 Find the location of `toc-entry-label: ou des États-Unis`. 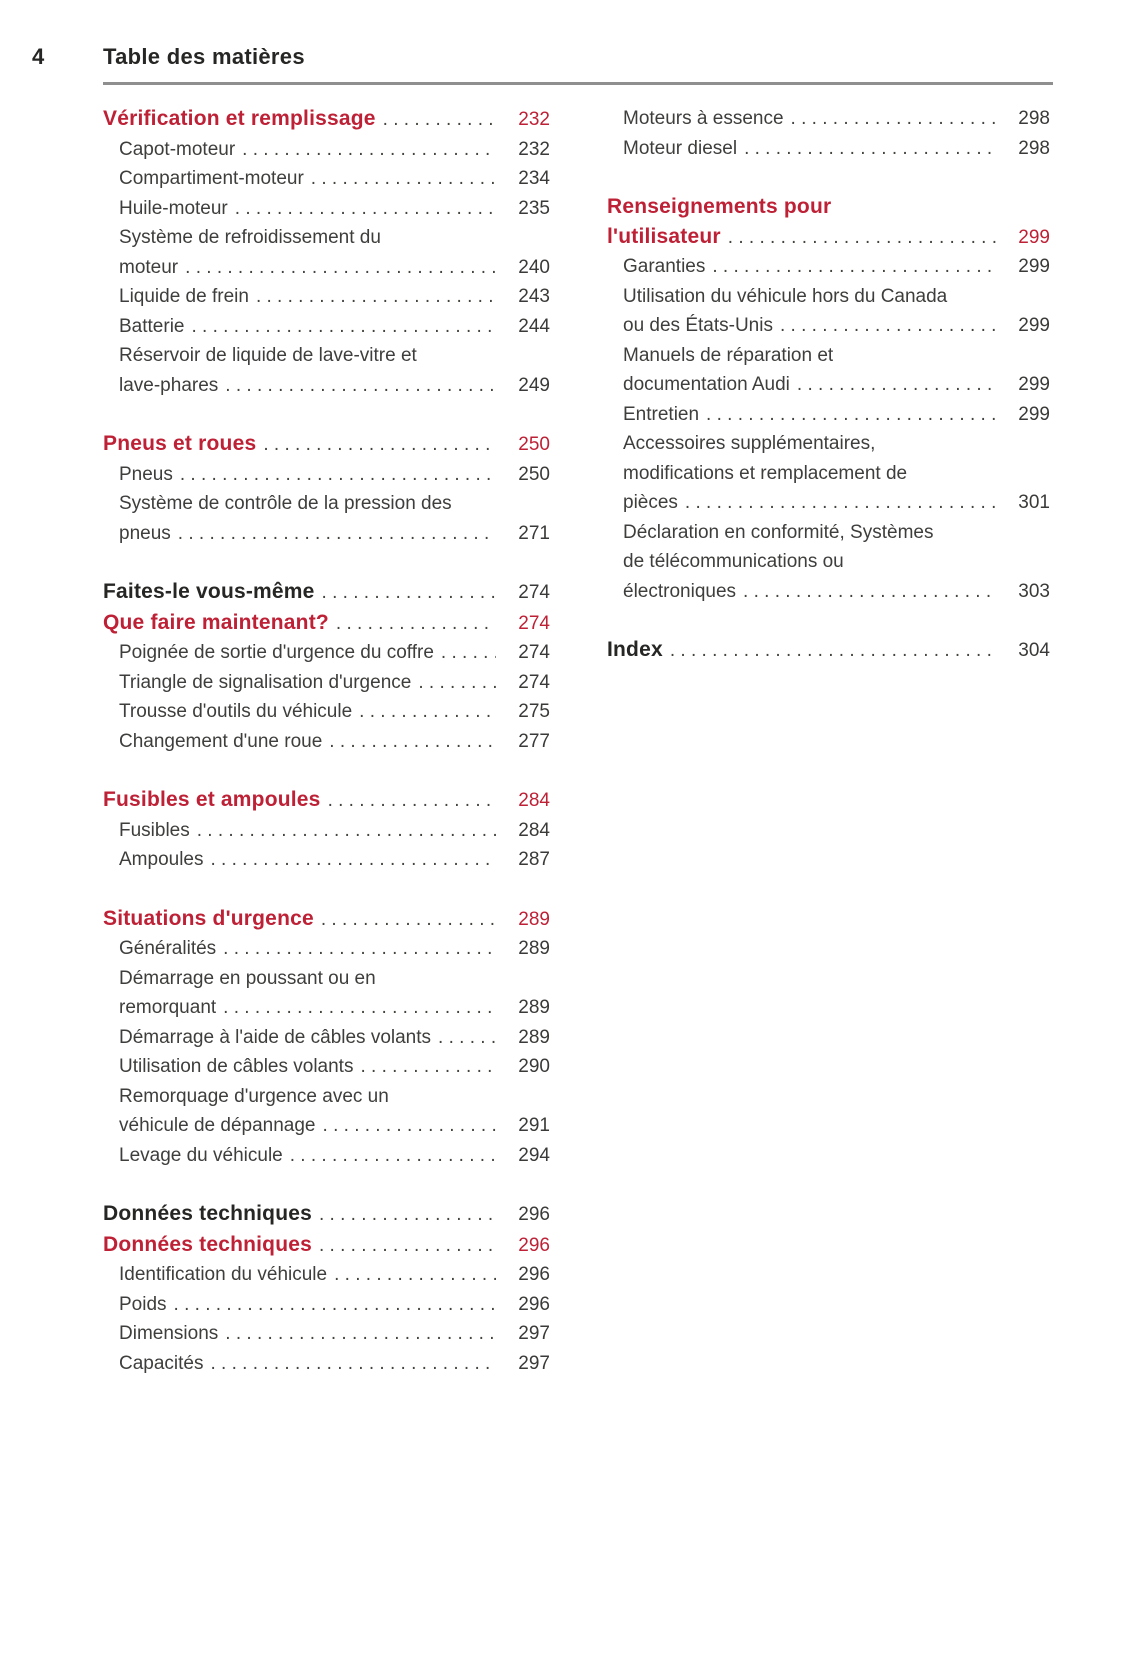

toc-entry-label: ou des États-Unis is located at coordinates (698, 325).